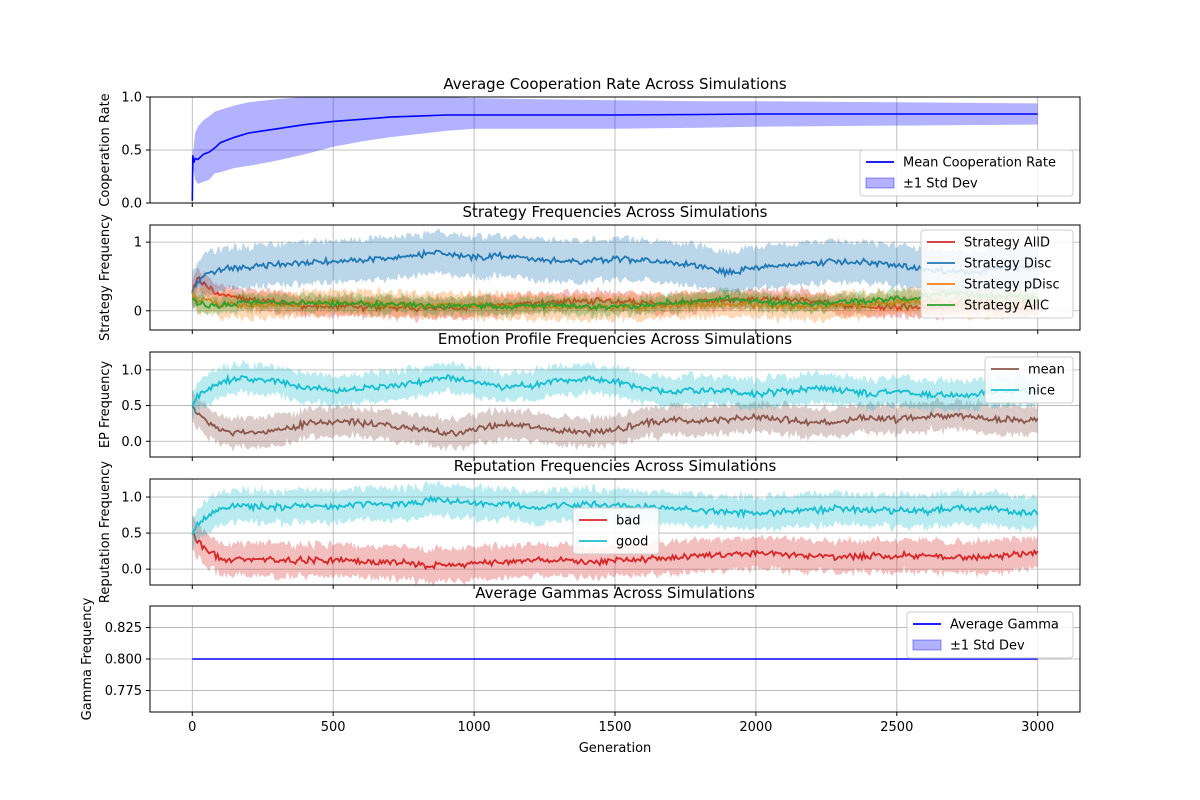 The height and width of the screenshot is (800, 1200). What do you see at coordinates (1046, 370) in the screenshot?
I see `legend-label: mean` at bounding box center [1046, 370].